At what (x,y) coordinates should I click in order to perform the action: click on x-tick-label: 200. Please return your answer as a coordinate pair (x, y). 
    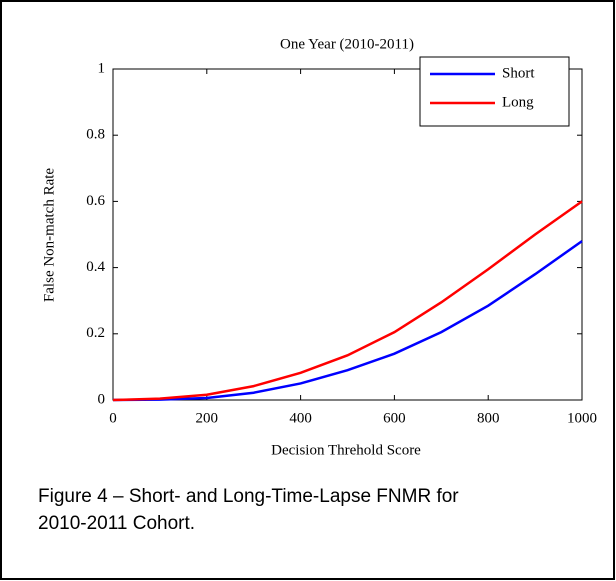
    Looking at the image, I should click on (207, 418).